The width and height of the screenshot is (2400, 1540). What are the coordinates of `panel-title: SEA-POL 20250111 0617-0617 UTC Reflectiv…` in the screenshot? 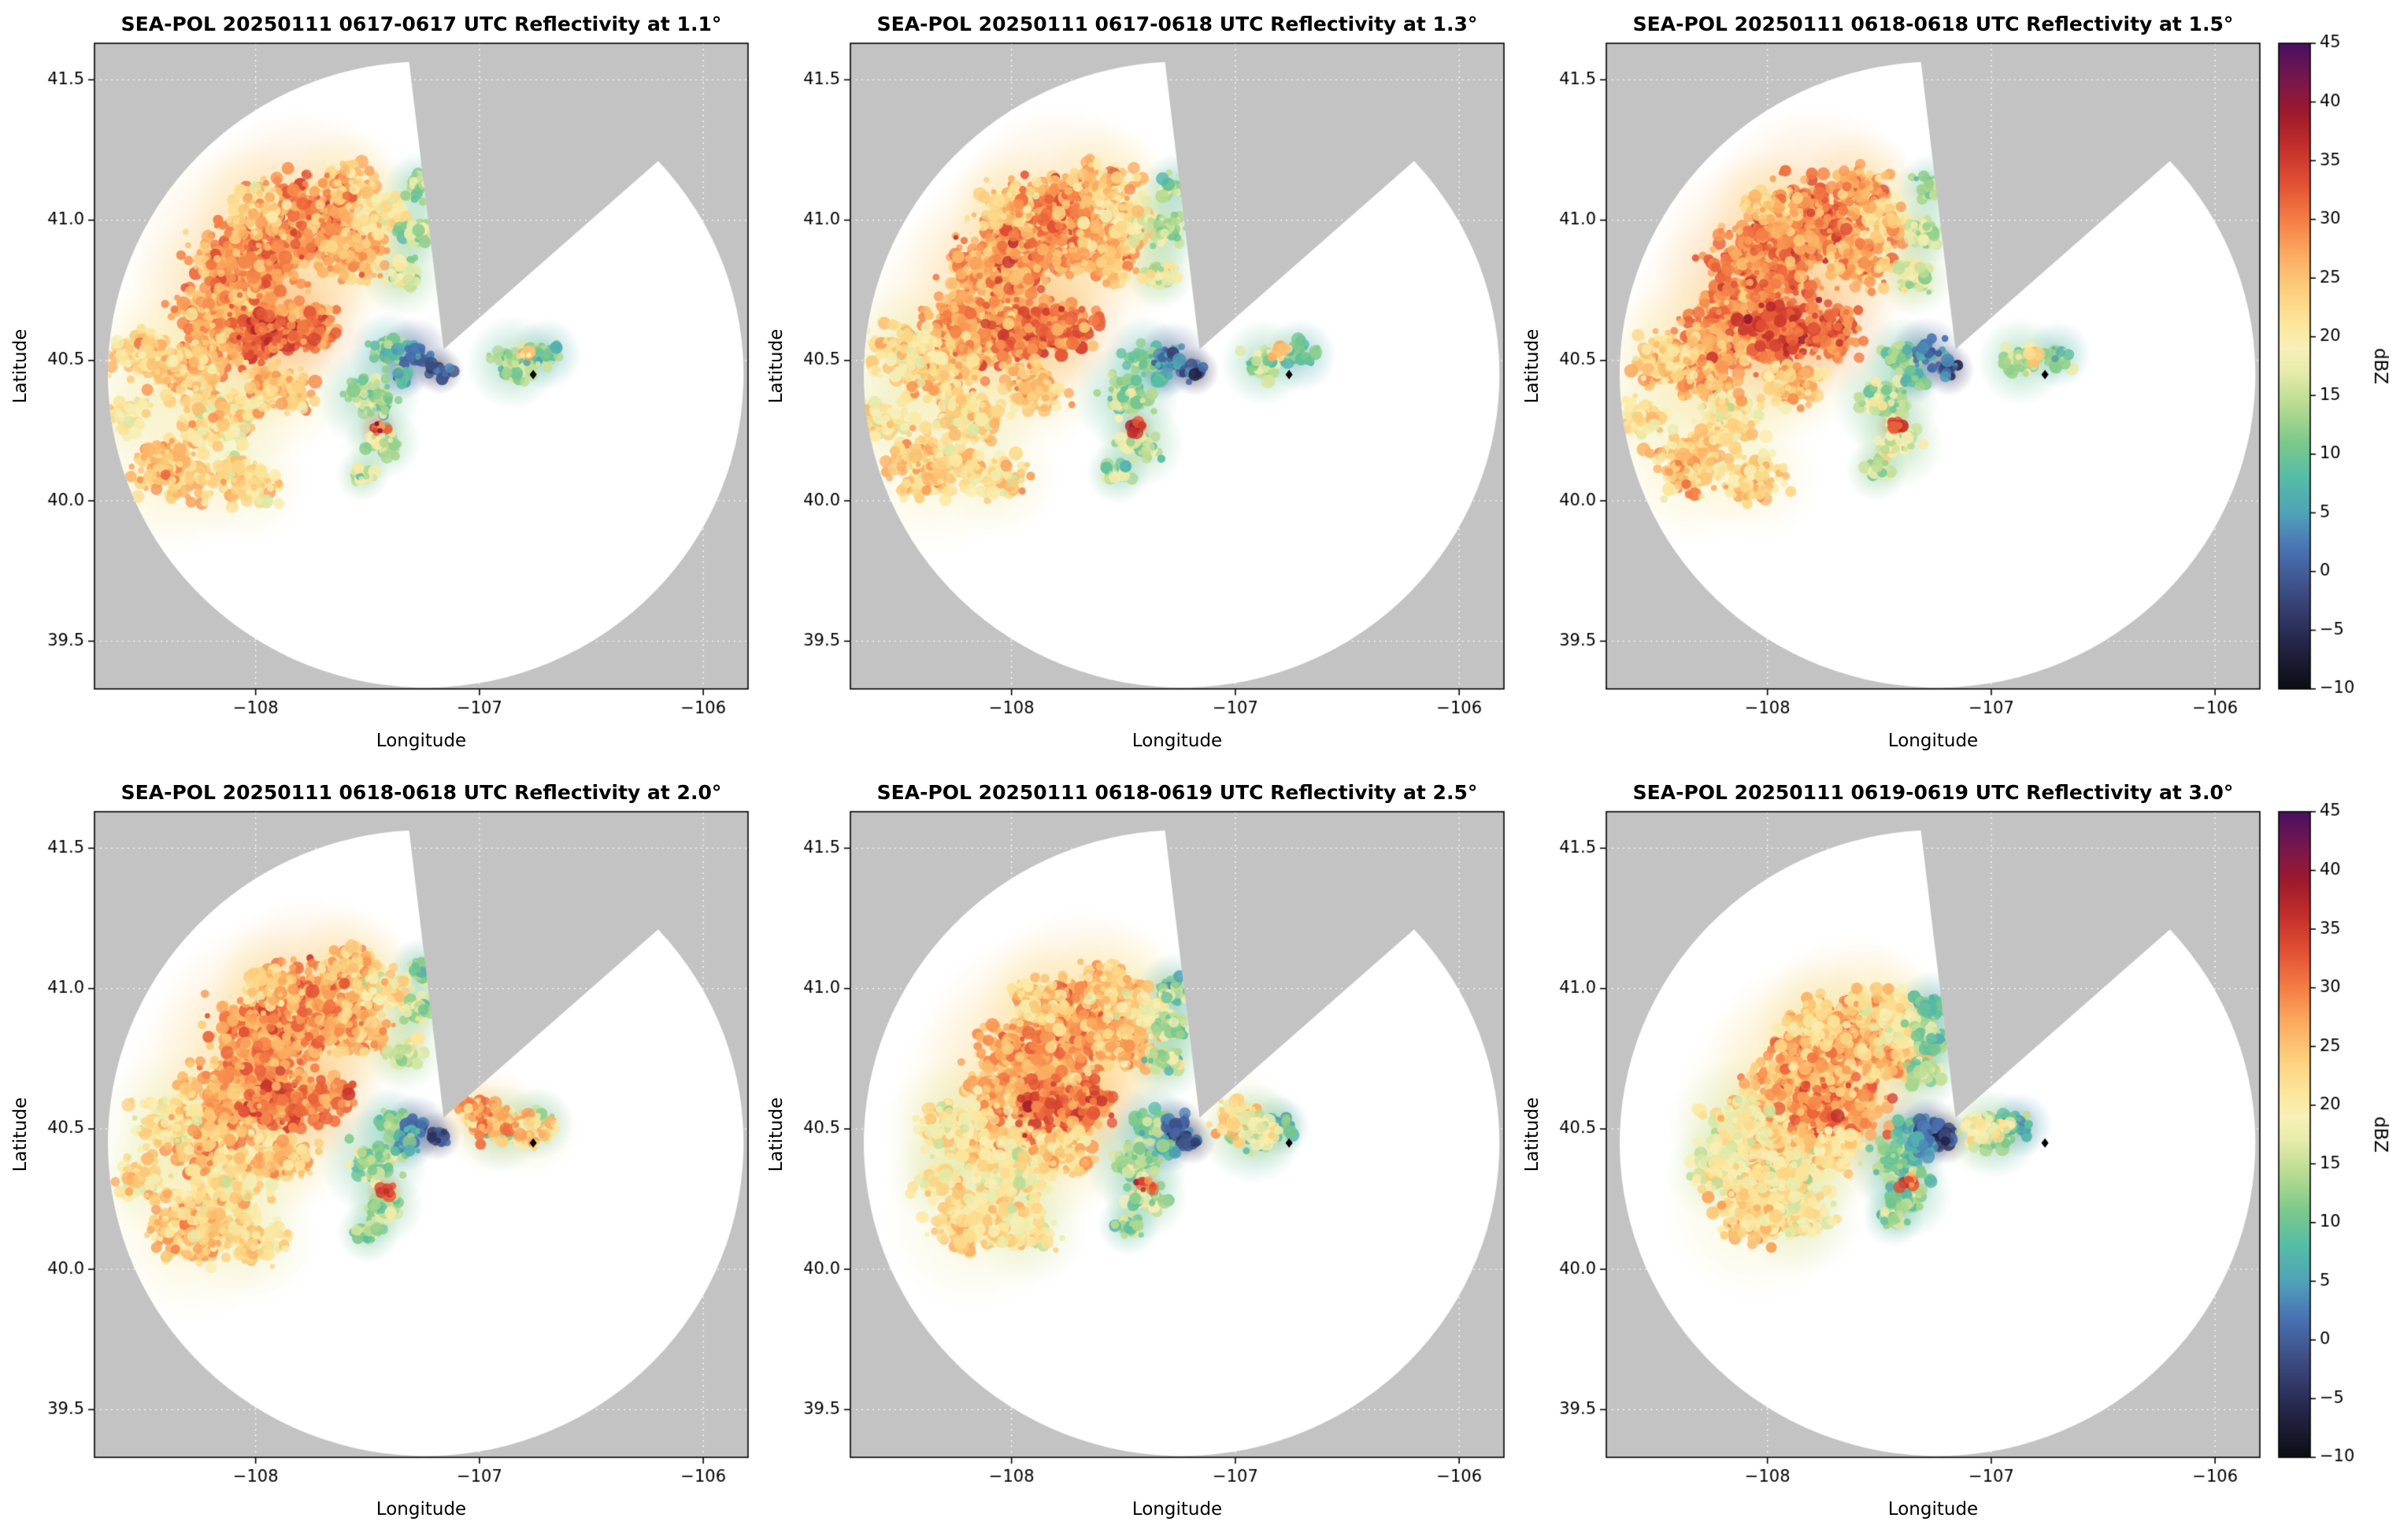 It's located at (421, 24).